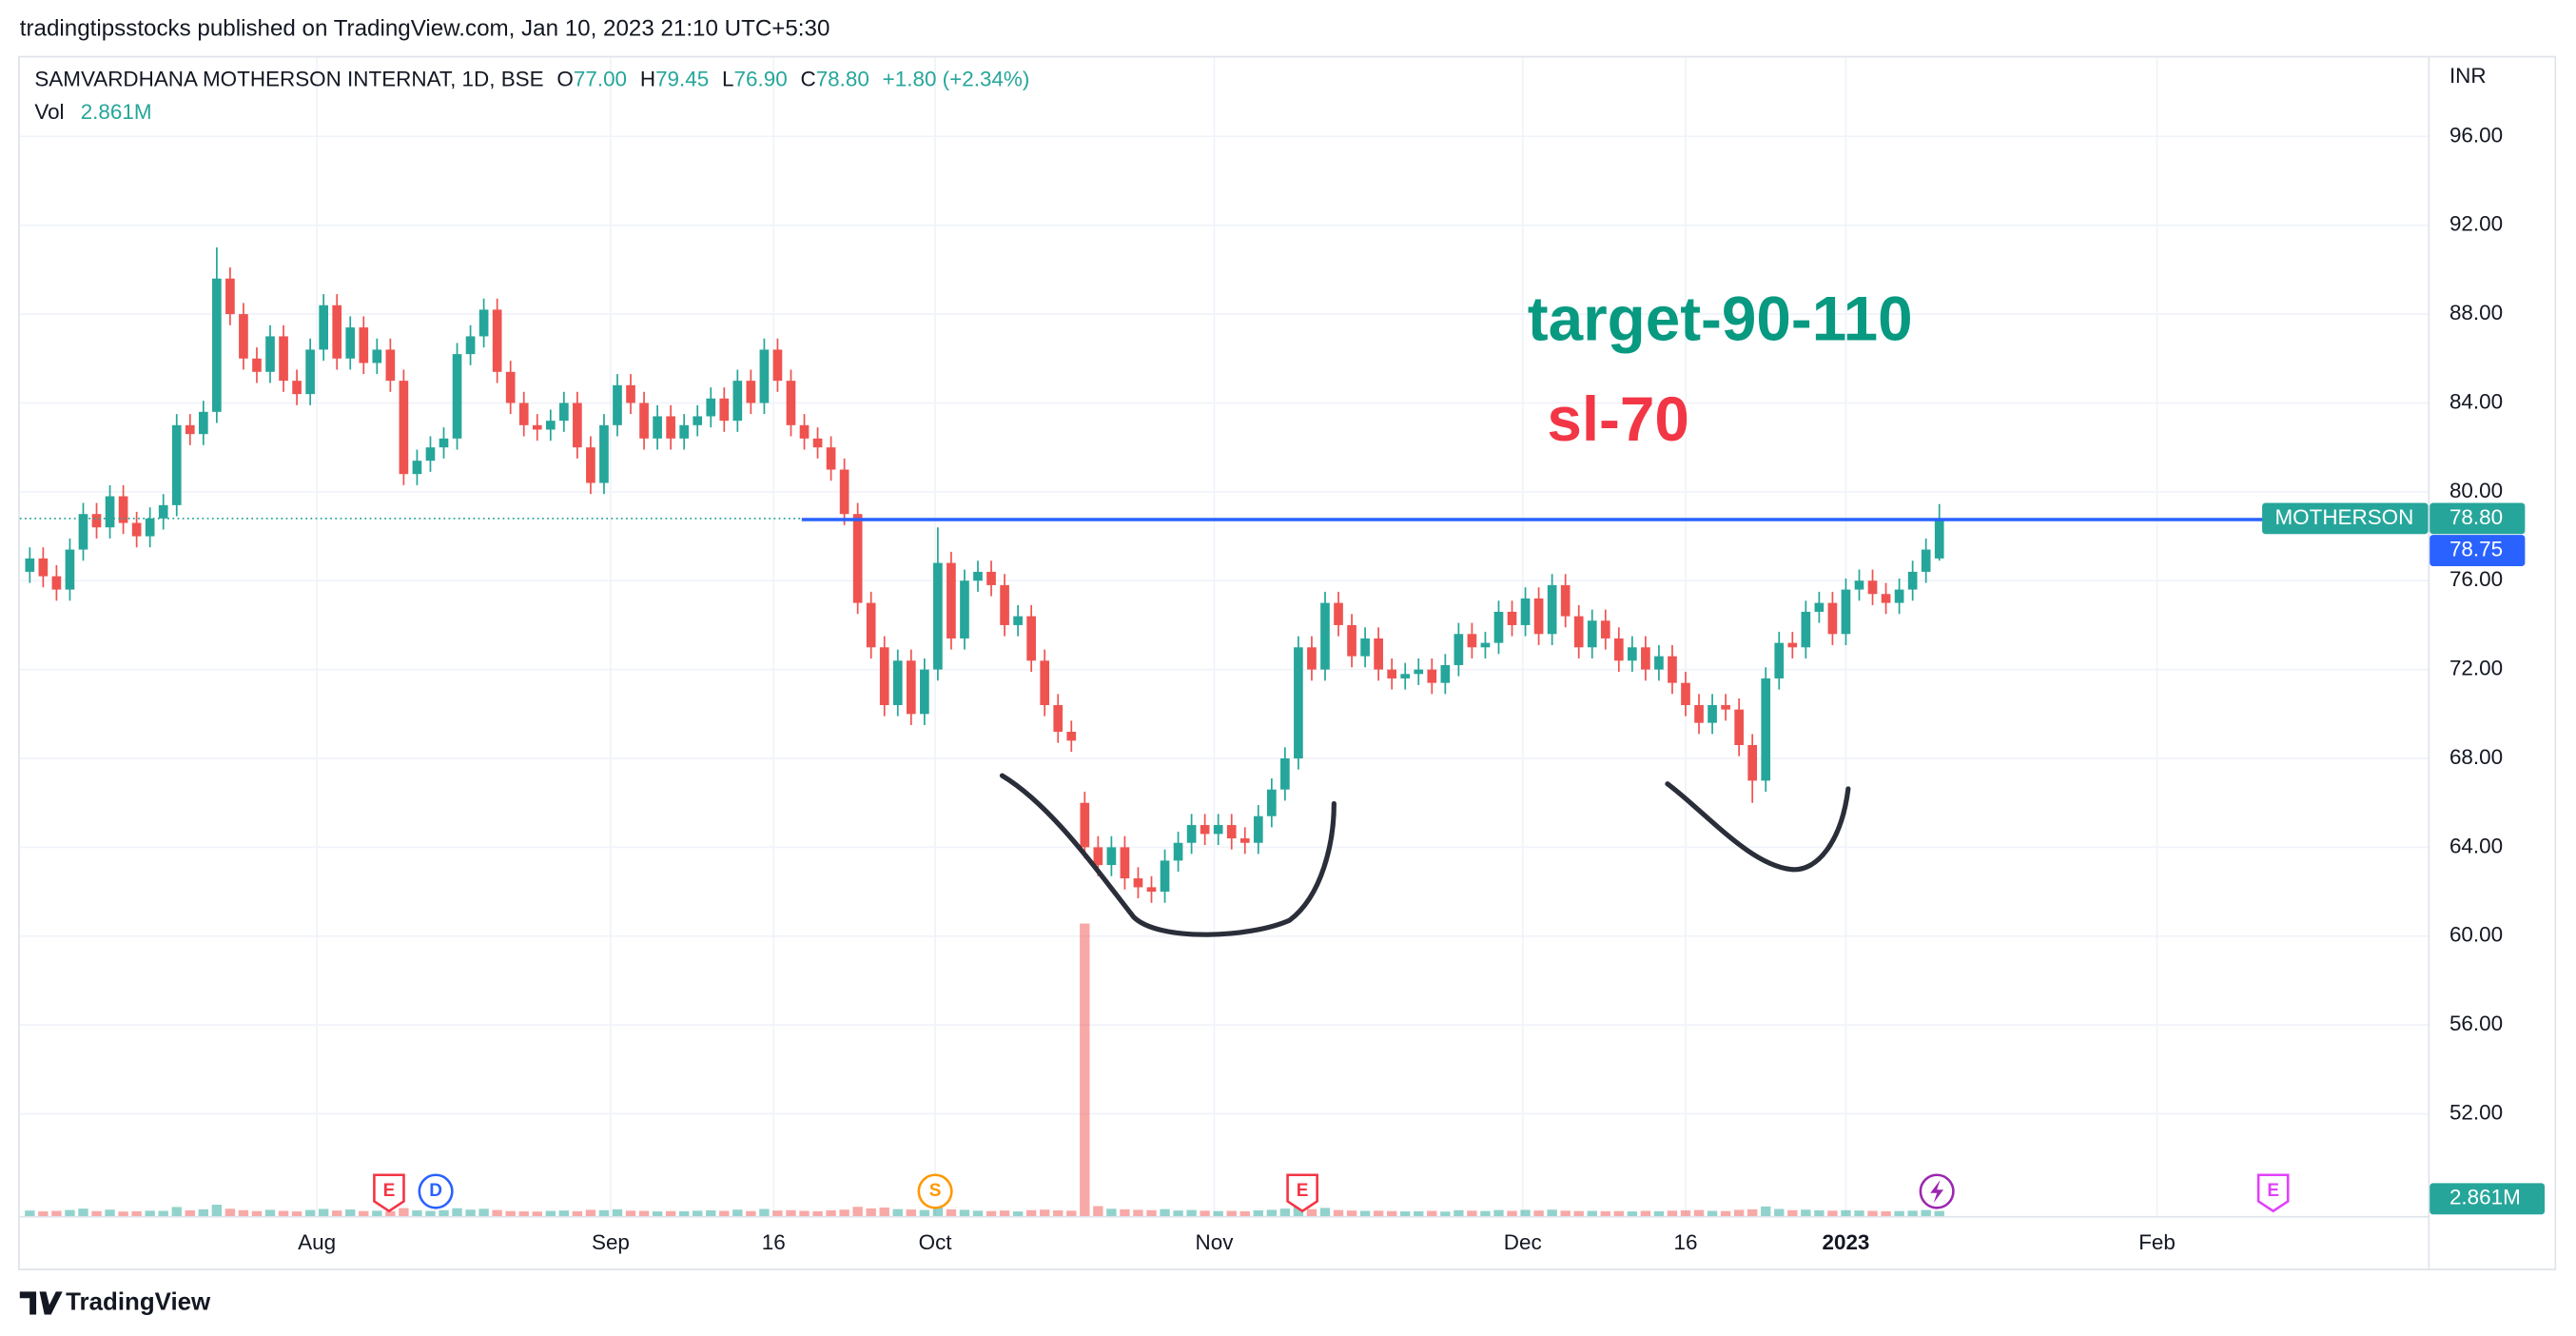  Describe the element at coordinates (648, 79) in the screenshot. I see `ohlc-key: H` at that location.